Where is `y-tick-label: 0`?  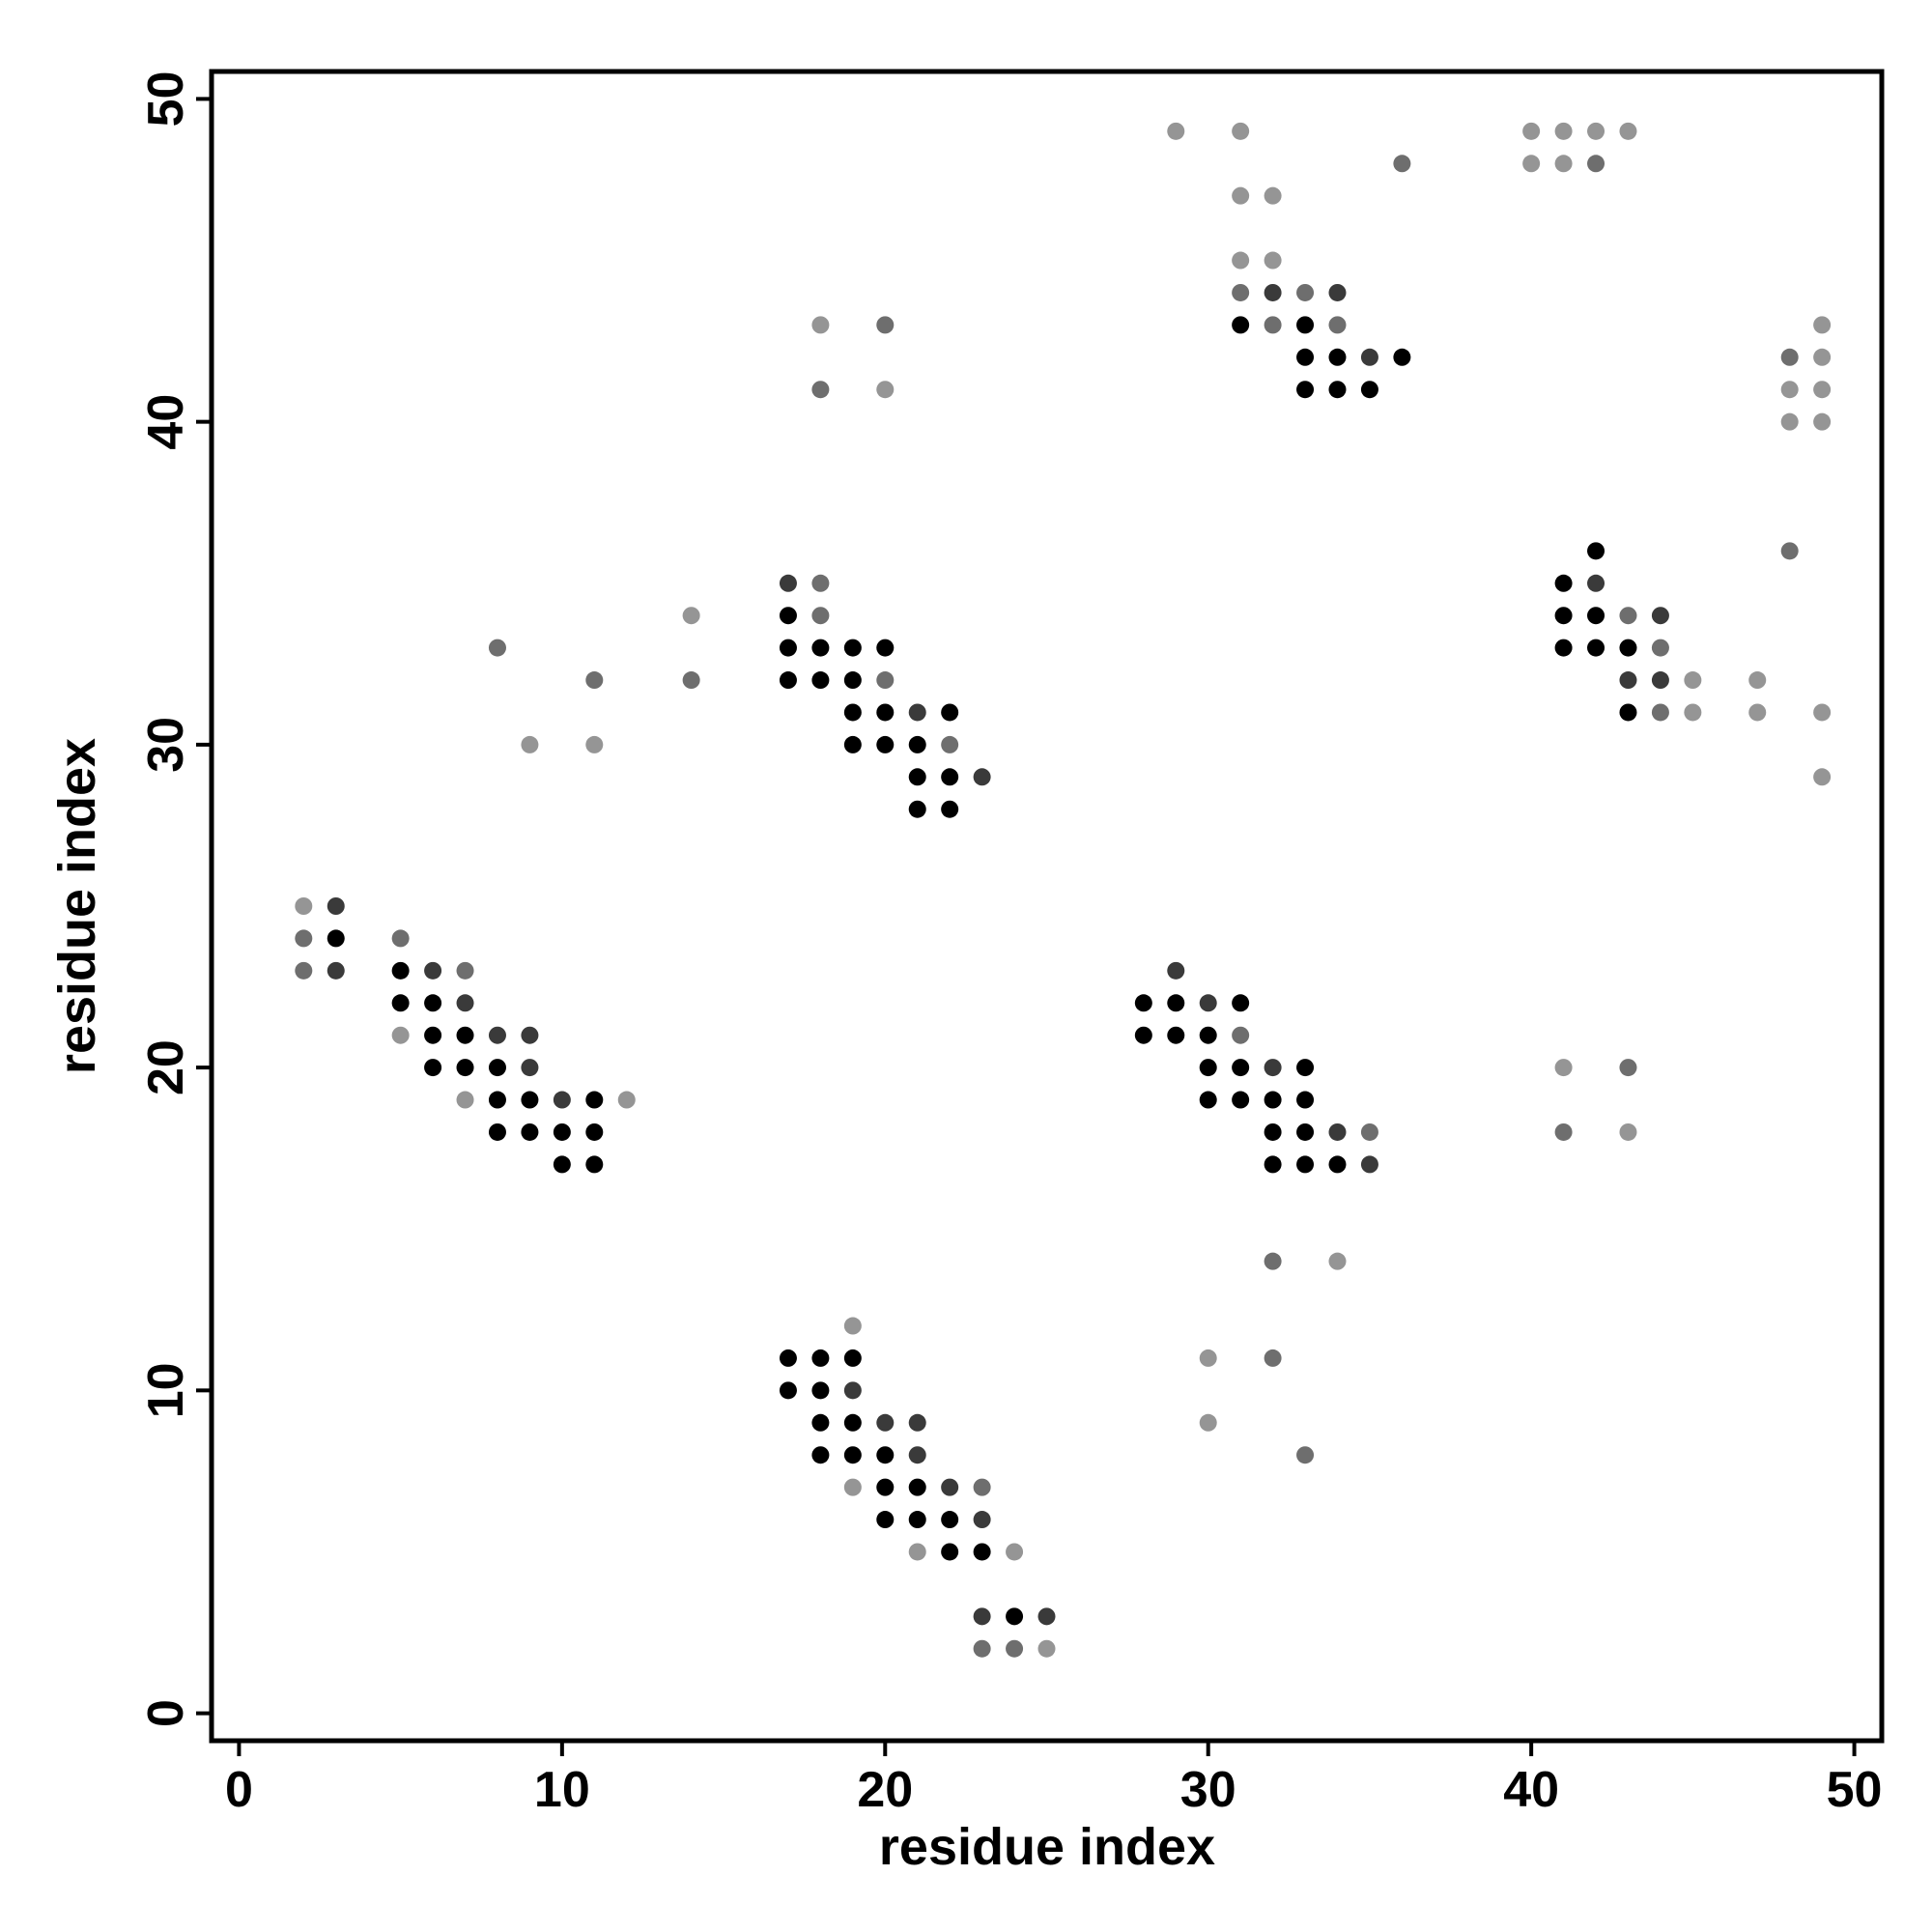
y-tick-label: 0 is located at coordinates (166, 1713).